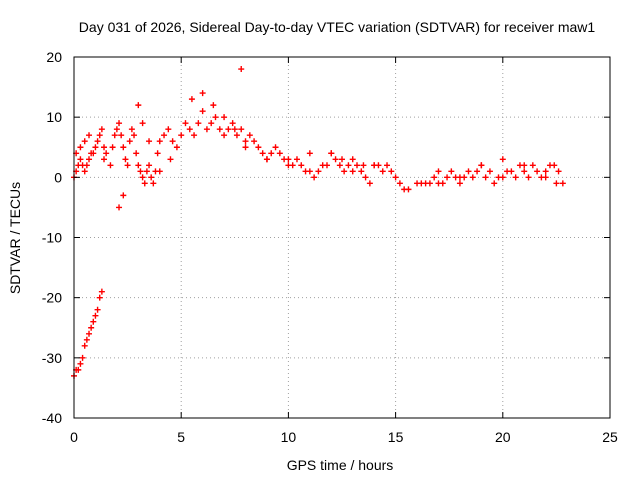  Describe the element at coordinates (610, 437) in the screenshot. I see `x-tick-label: 25` at that location.